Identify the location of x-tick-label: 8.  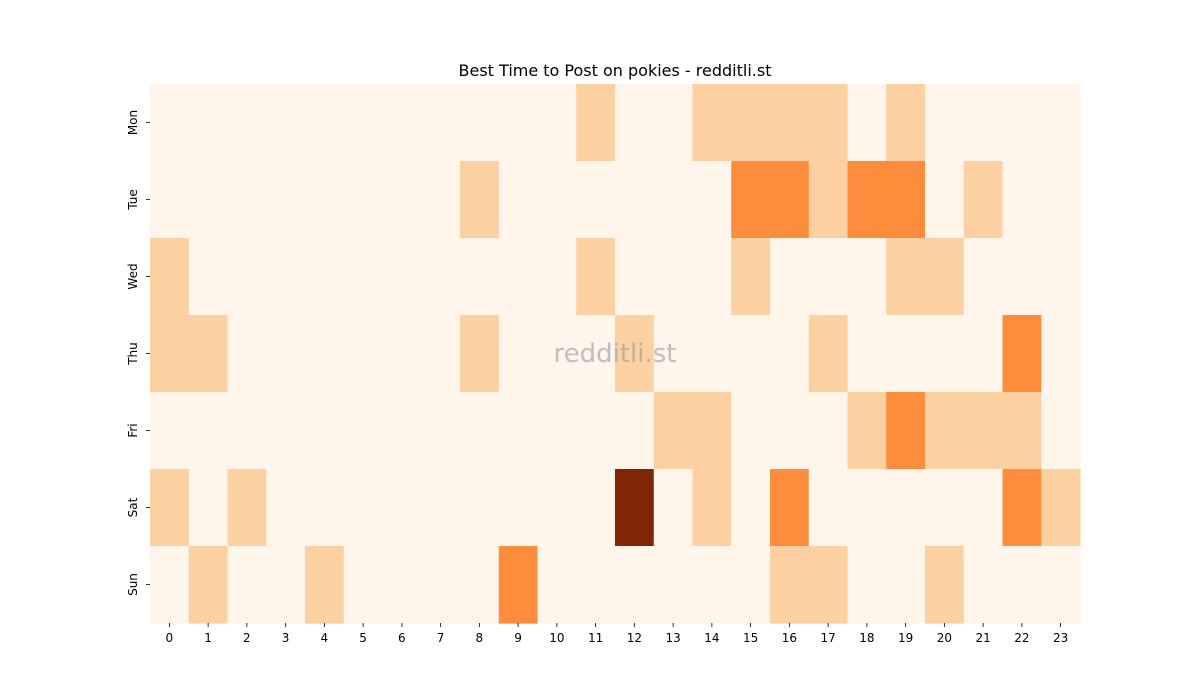
(480, 638).